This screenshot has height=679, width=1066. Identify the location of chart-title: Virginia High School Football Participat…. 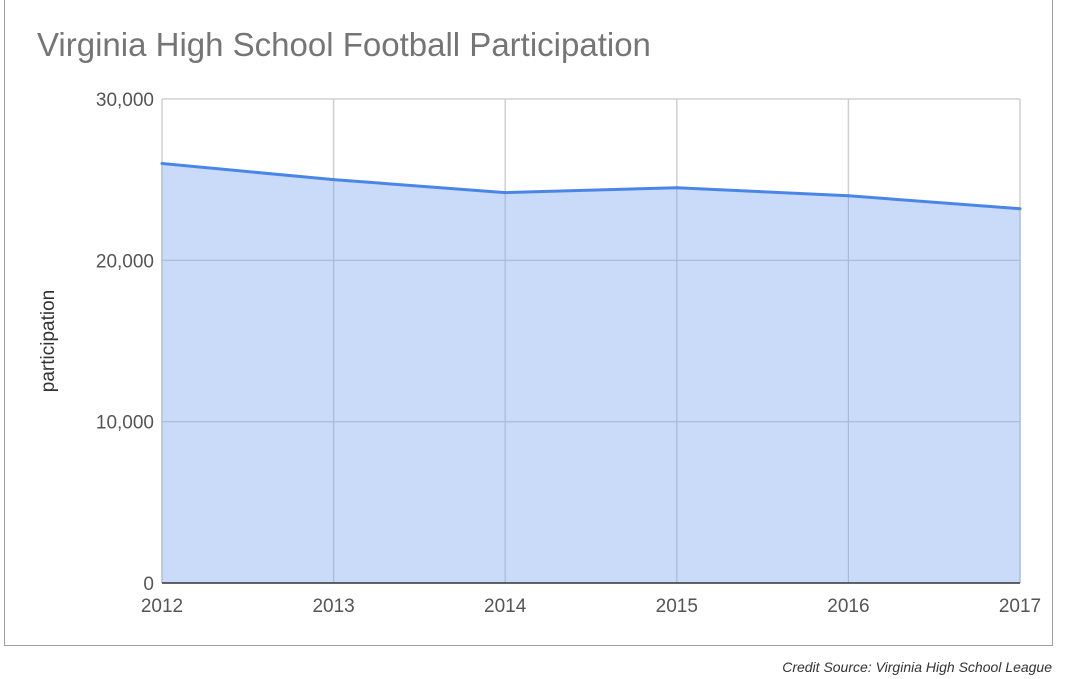
(344, 44).